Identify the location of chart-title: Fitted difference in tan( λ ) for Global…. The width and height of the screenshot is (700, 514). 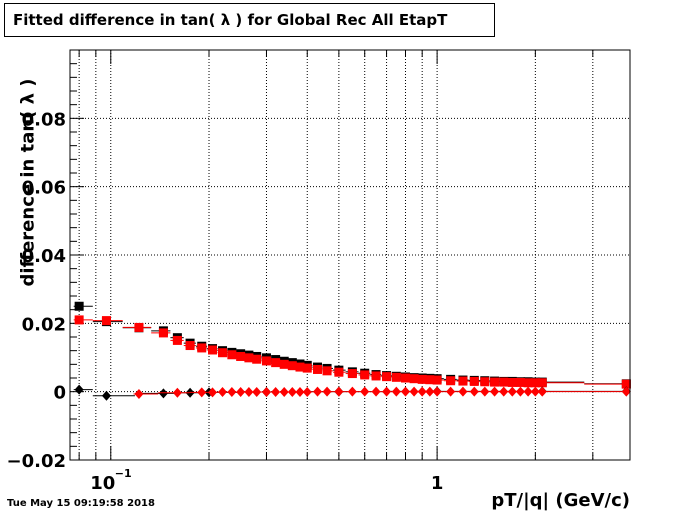
(249, 20).